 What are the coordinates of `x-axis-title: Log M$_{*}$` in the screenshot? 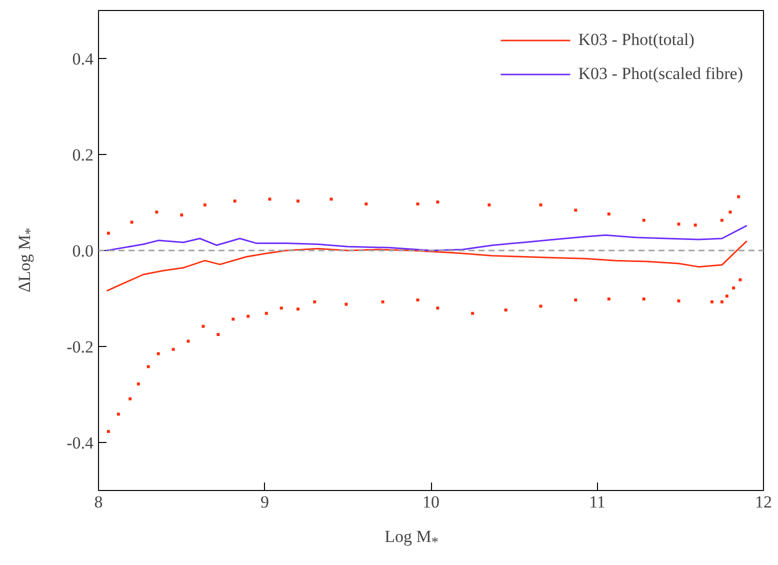 It's located at (412, 539).